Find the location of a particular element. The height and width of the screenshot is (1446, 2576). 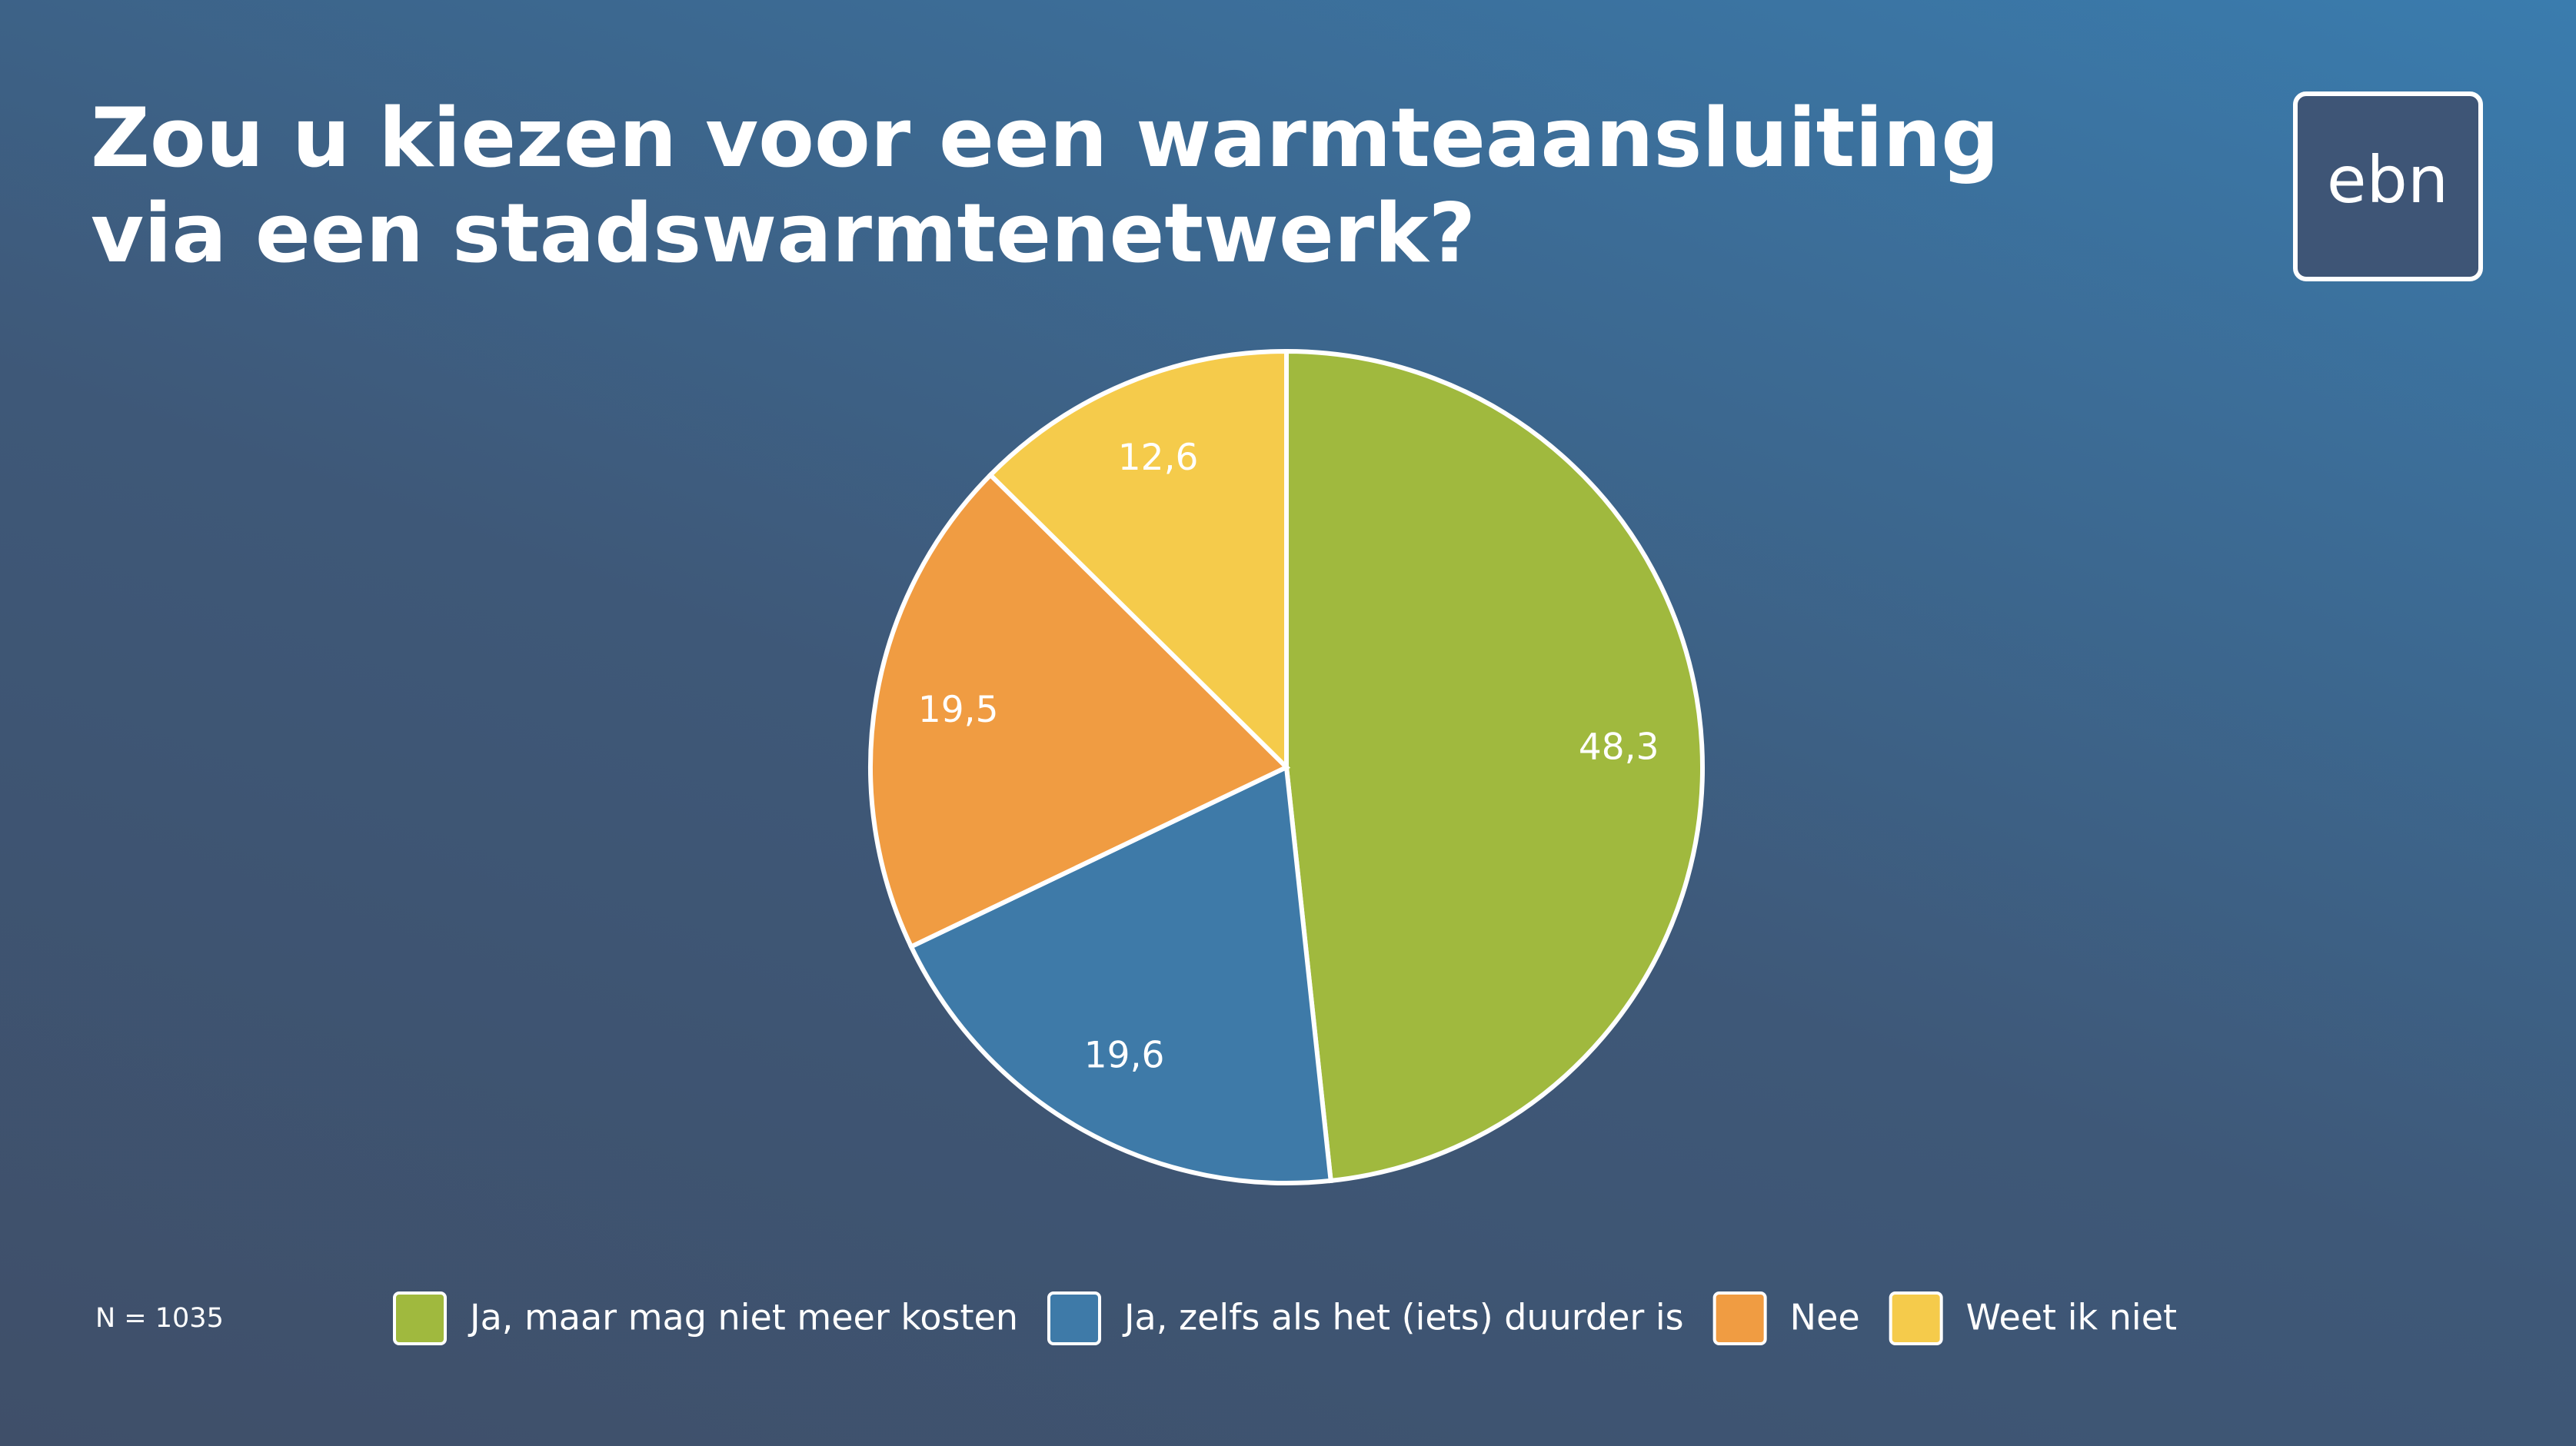

legend-label: Weet ik niet is located at coordinates (2072, 1317).